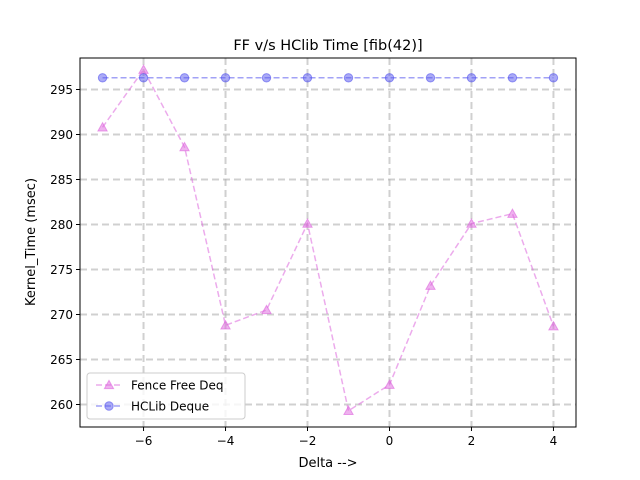 The image size is (640, 480). I want to click on x-tick-label: 2, so click(472, 441).